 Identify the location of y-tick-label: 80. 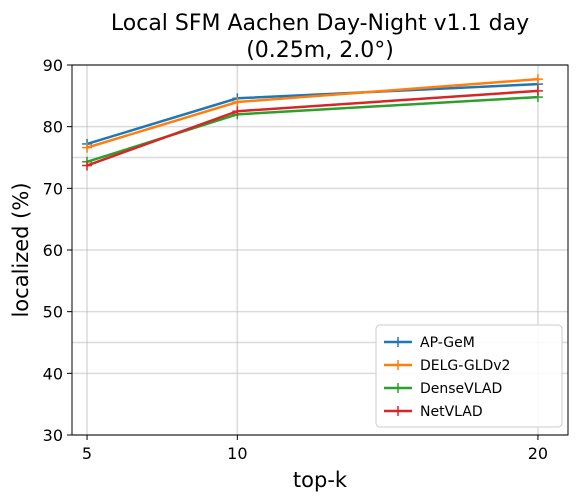
(53, 127).